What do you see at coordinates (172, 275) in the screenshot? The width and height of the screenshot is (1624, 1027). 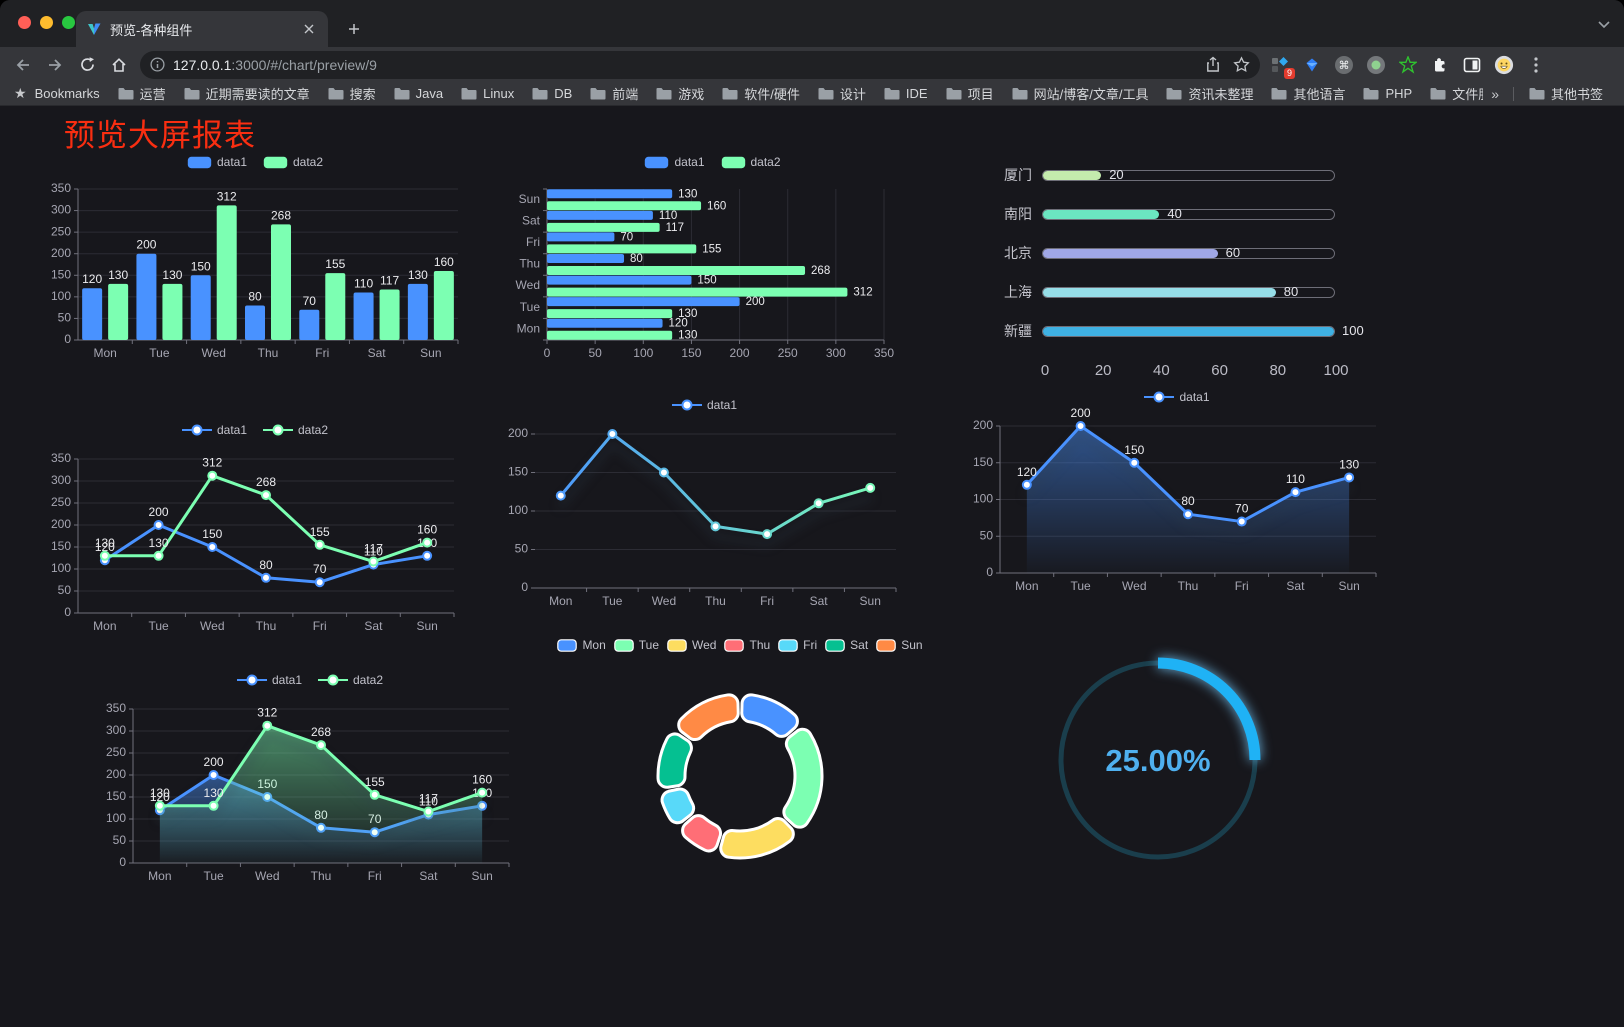 I see `svg-text: 130` at bounding box center [172, 275].